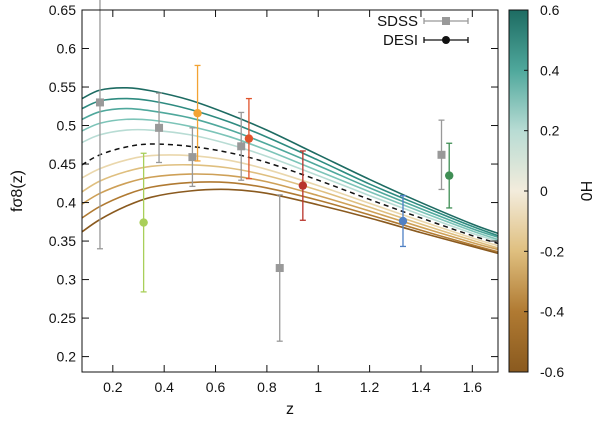 This screenshot has height=425, width=600. Describe the element at coordinates (551, 191) in the screenshot. I see `colorbar: -0.6 -0.4 -0.2 0 0.2 0.4 0.6 H0` at that location.